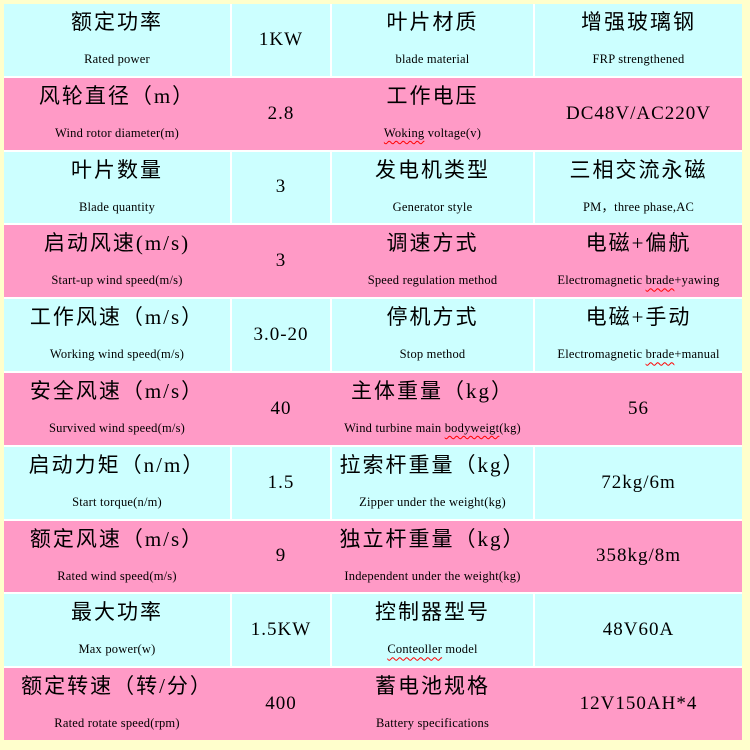 This screenshot has width=750, height=750. What do you see at coordinates (432, 317) in the screenshot?
I see `label-chinese: 停机方式` at bounding box center [432, 317].